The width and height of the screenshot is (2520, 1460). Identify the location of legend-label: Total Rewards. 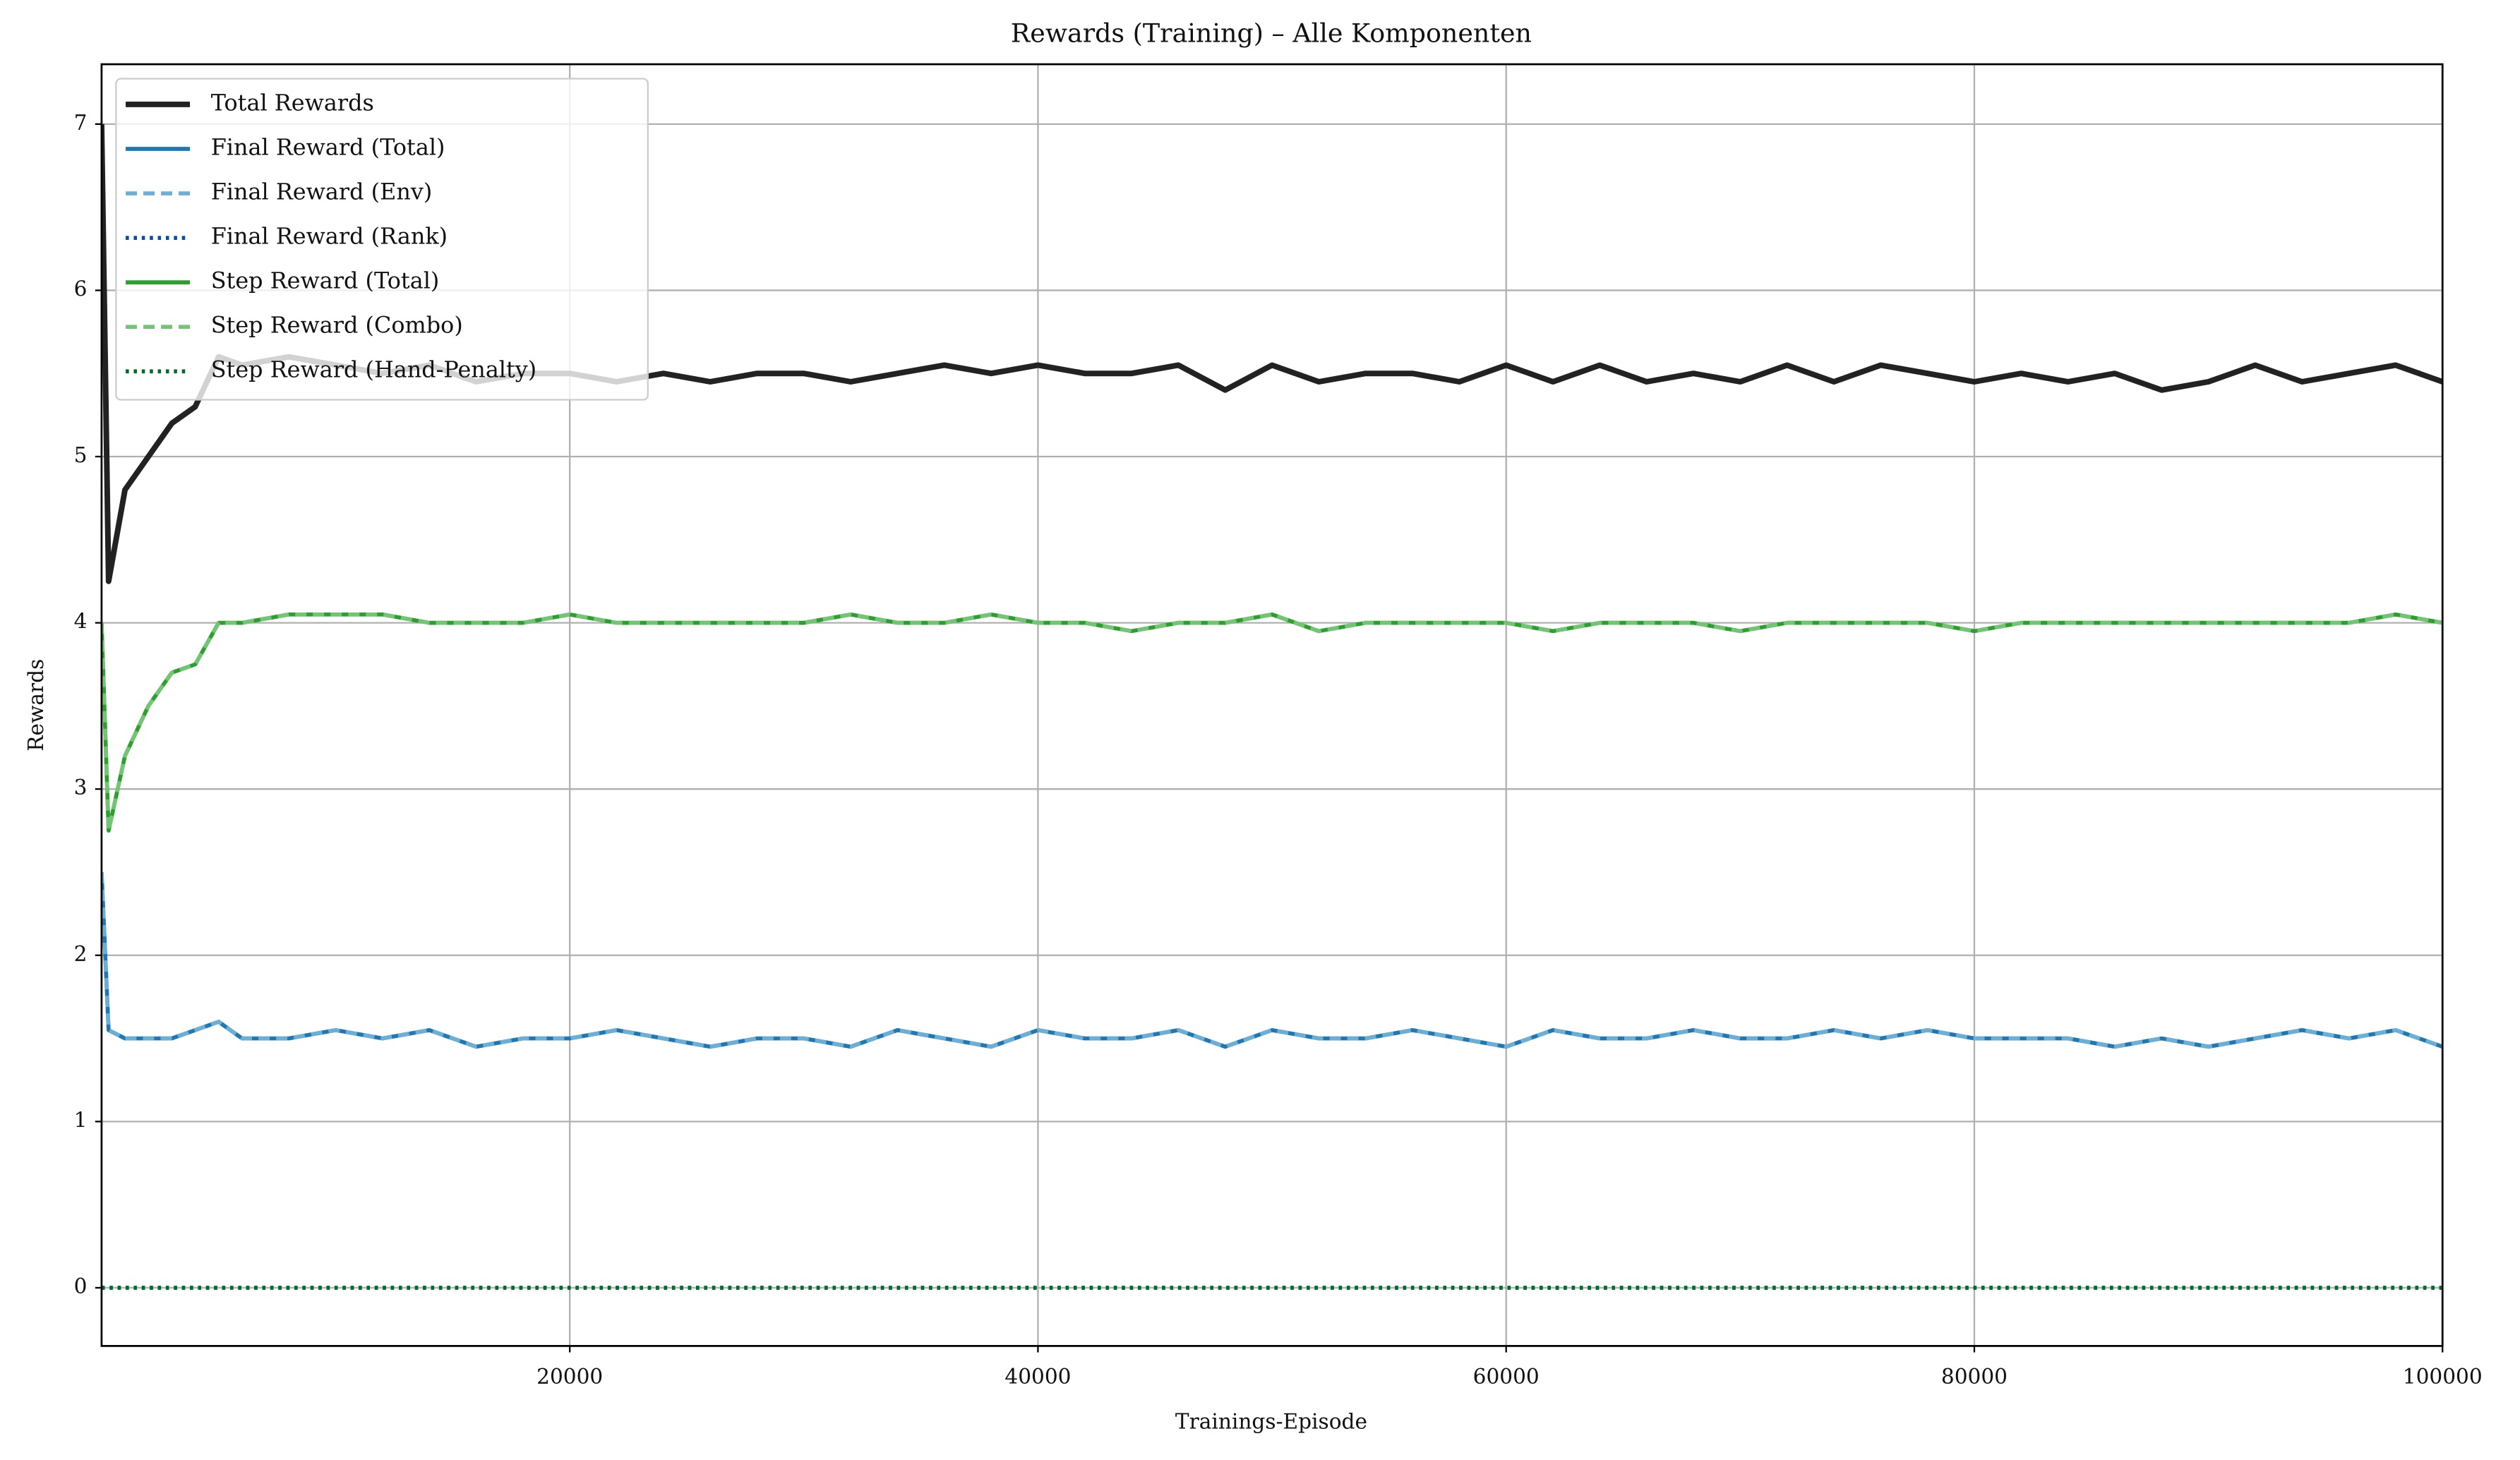
(292, 103).